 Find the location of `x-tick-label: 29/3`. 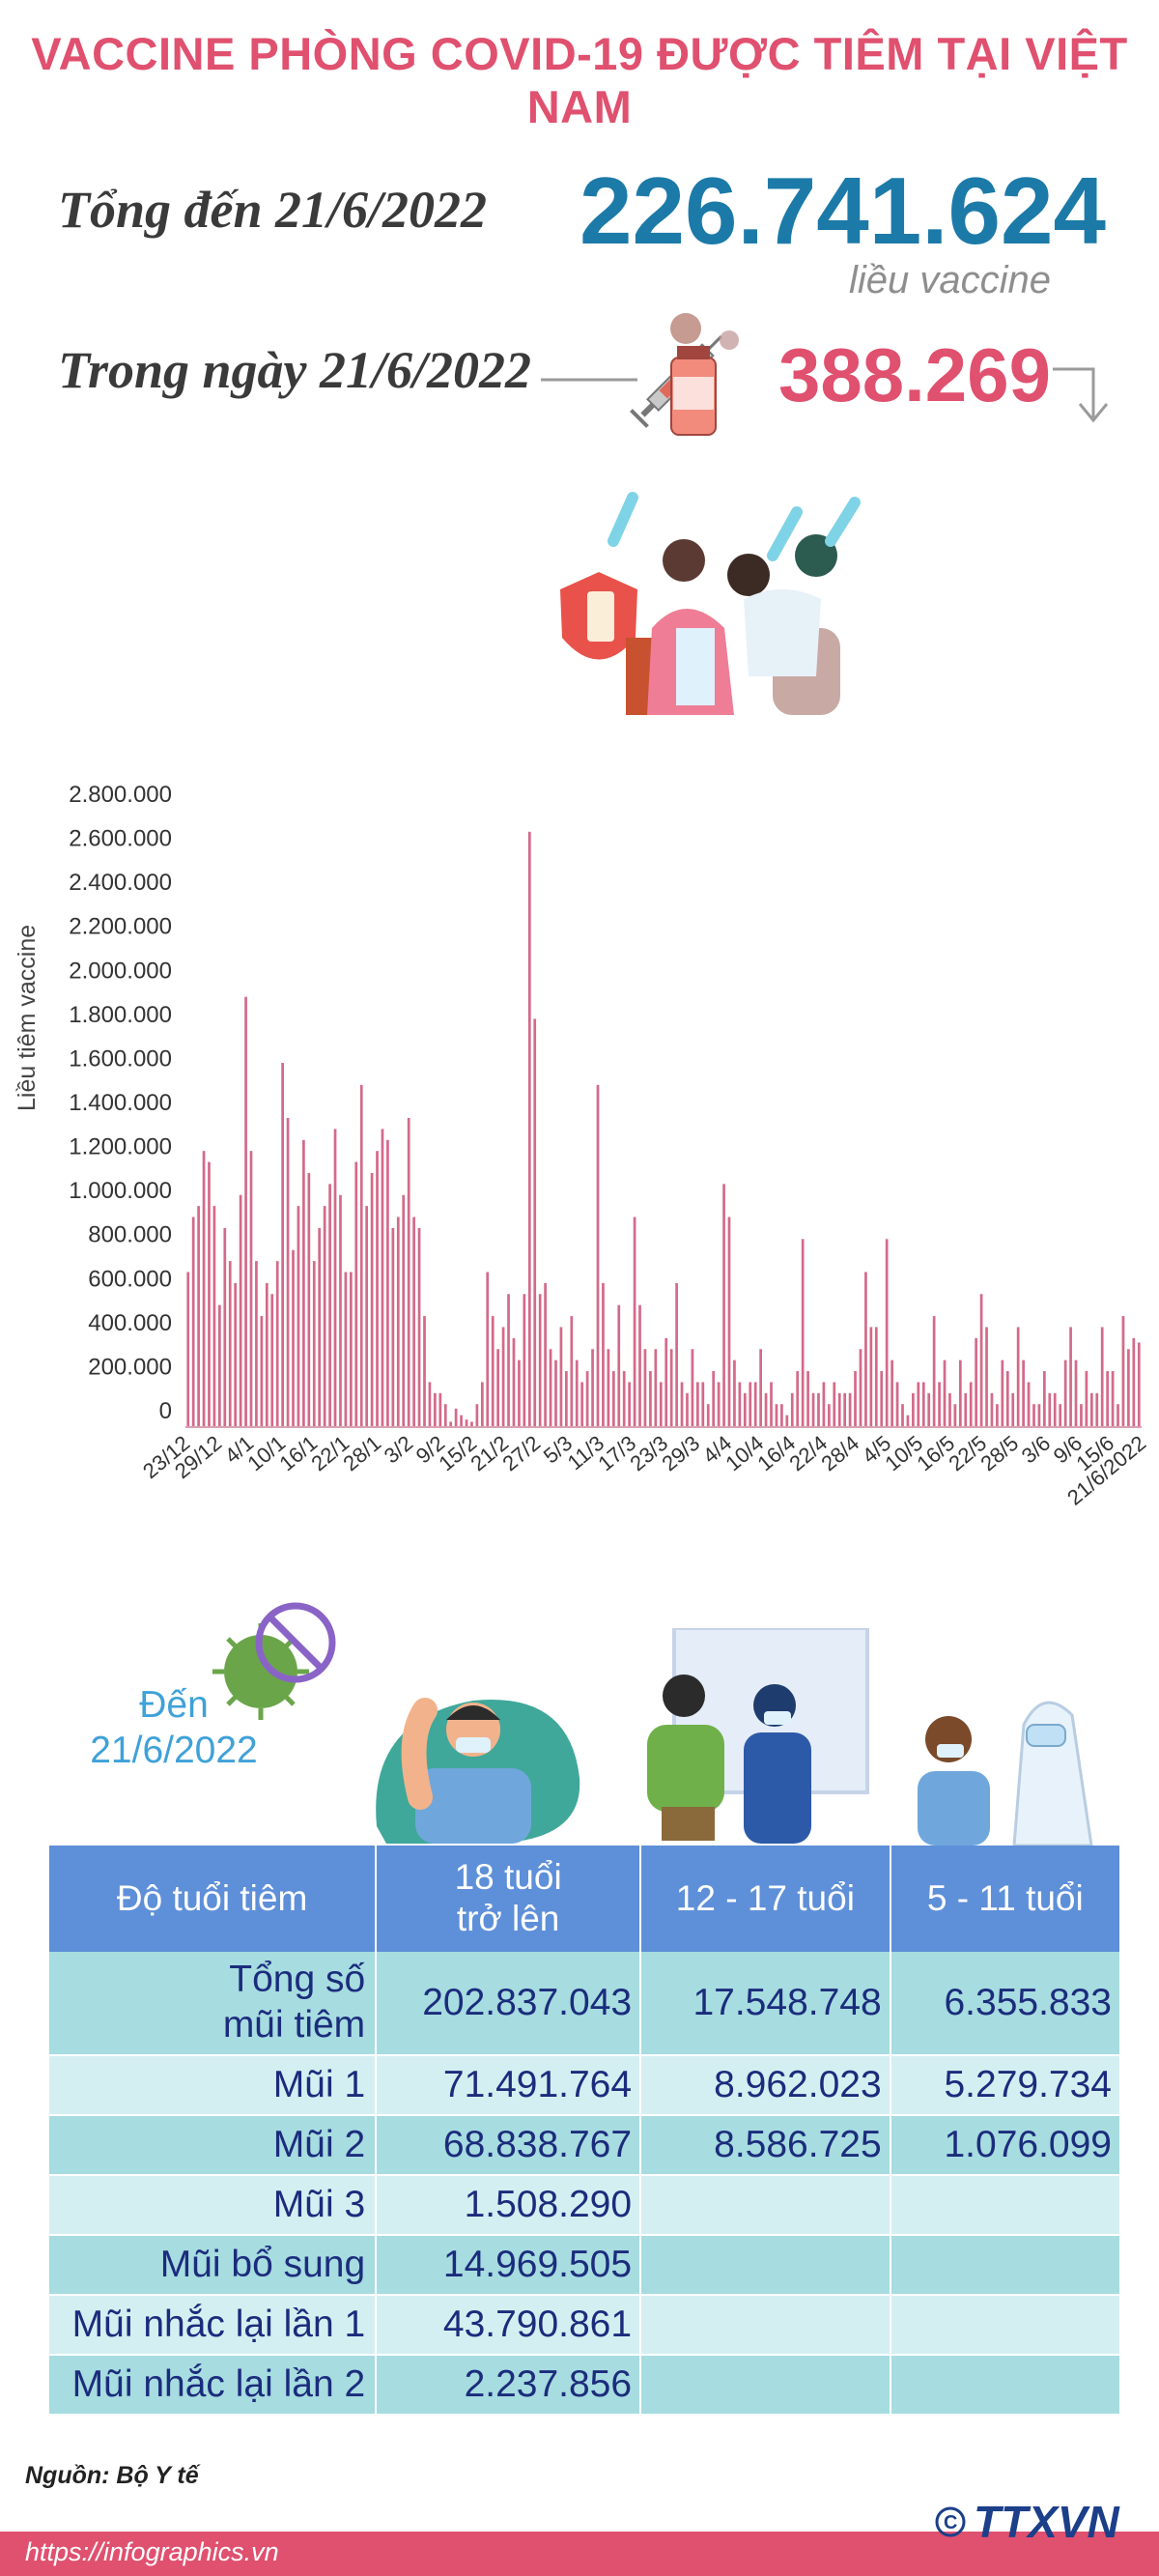

x-tick-label: 29/3 is located at coordinates (681, 1454).